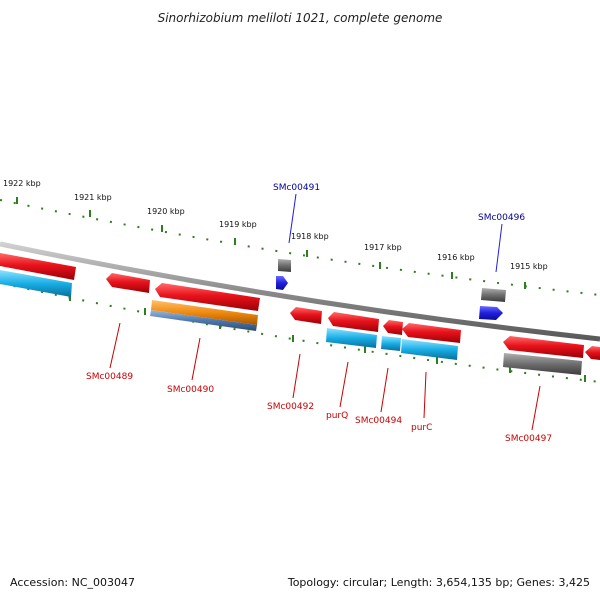  I want to click on gene-purQ, so click(353, 322).